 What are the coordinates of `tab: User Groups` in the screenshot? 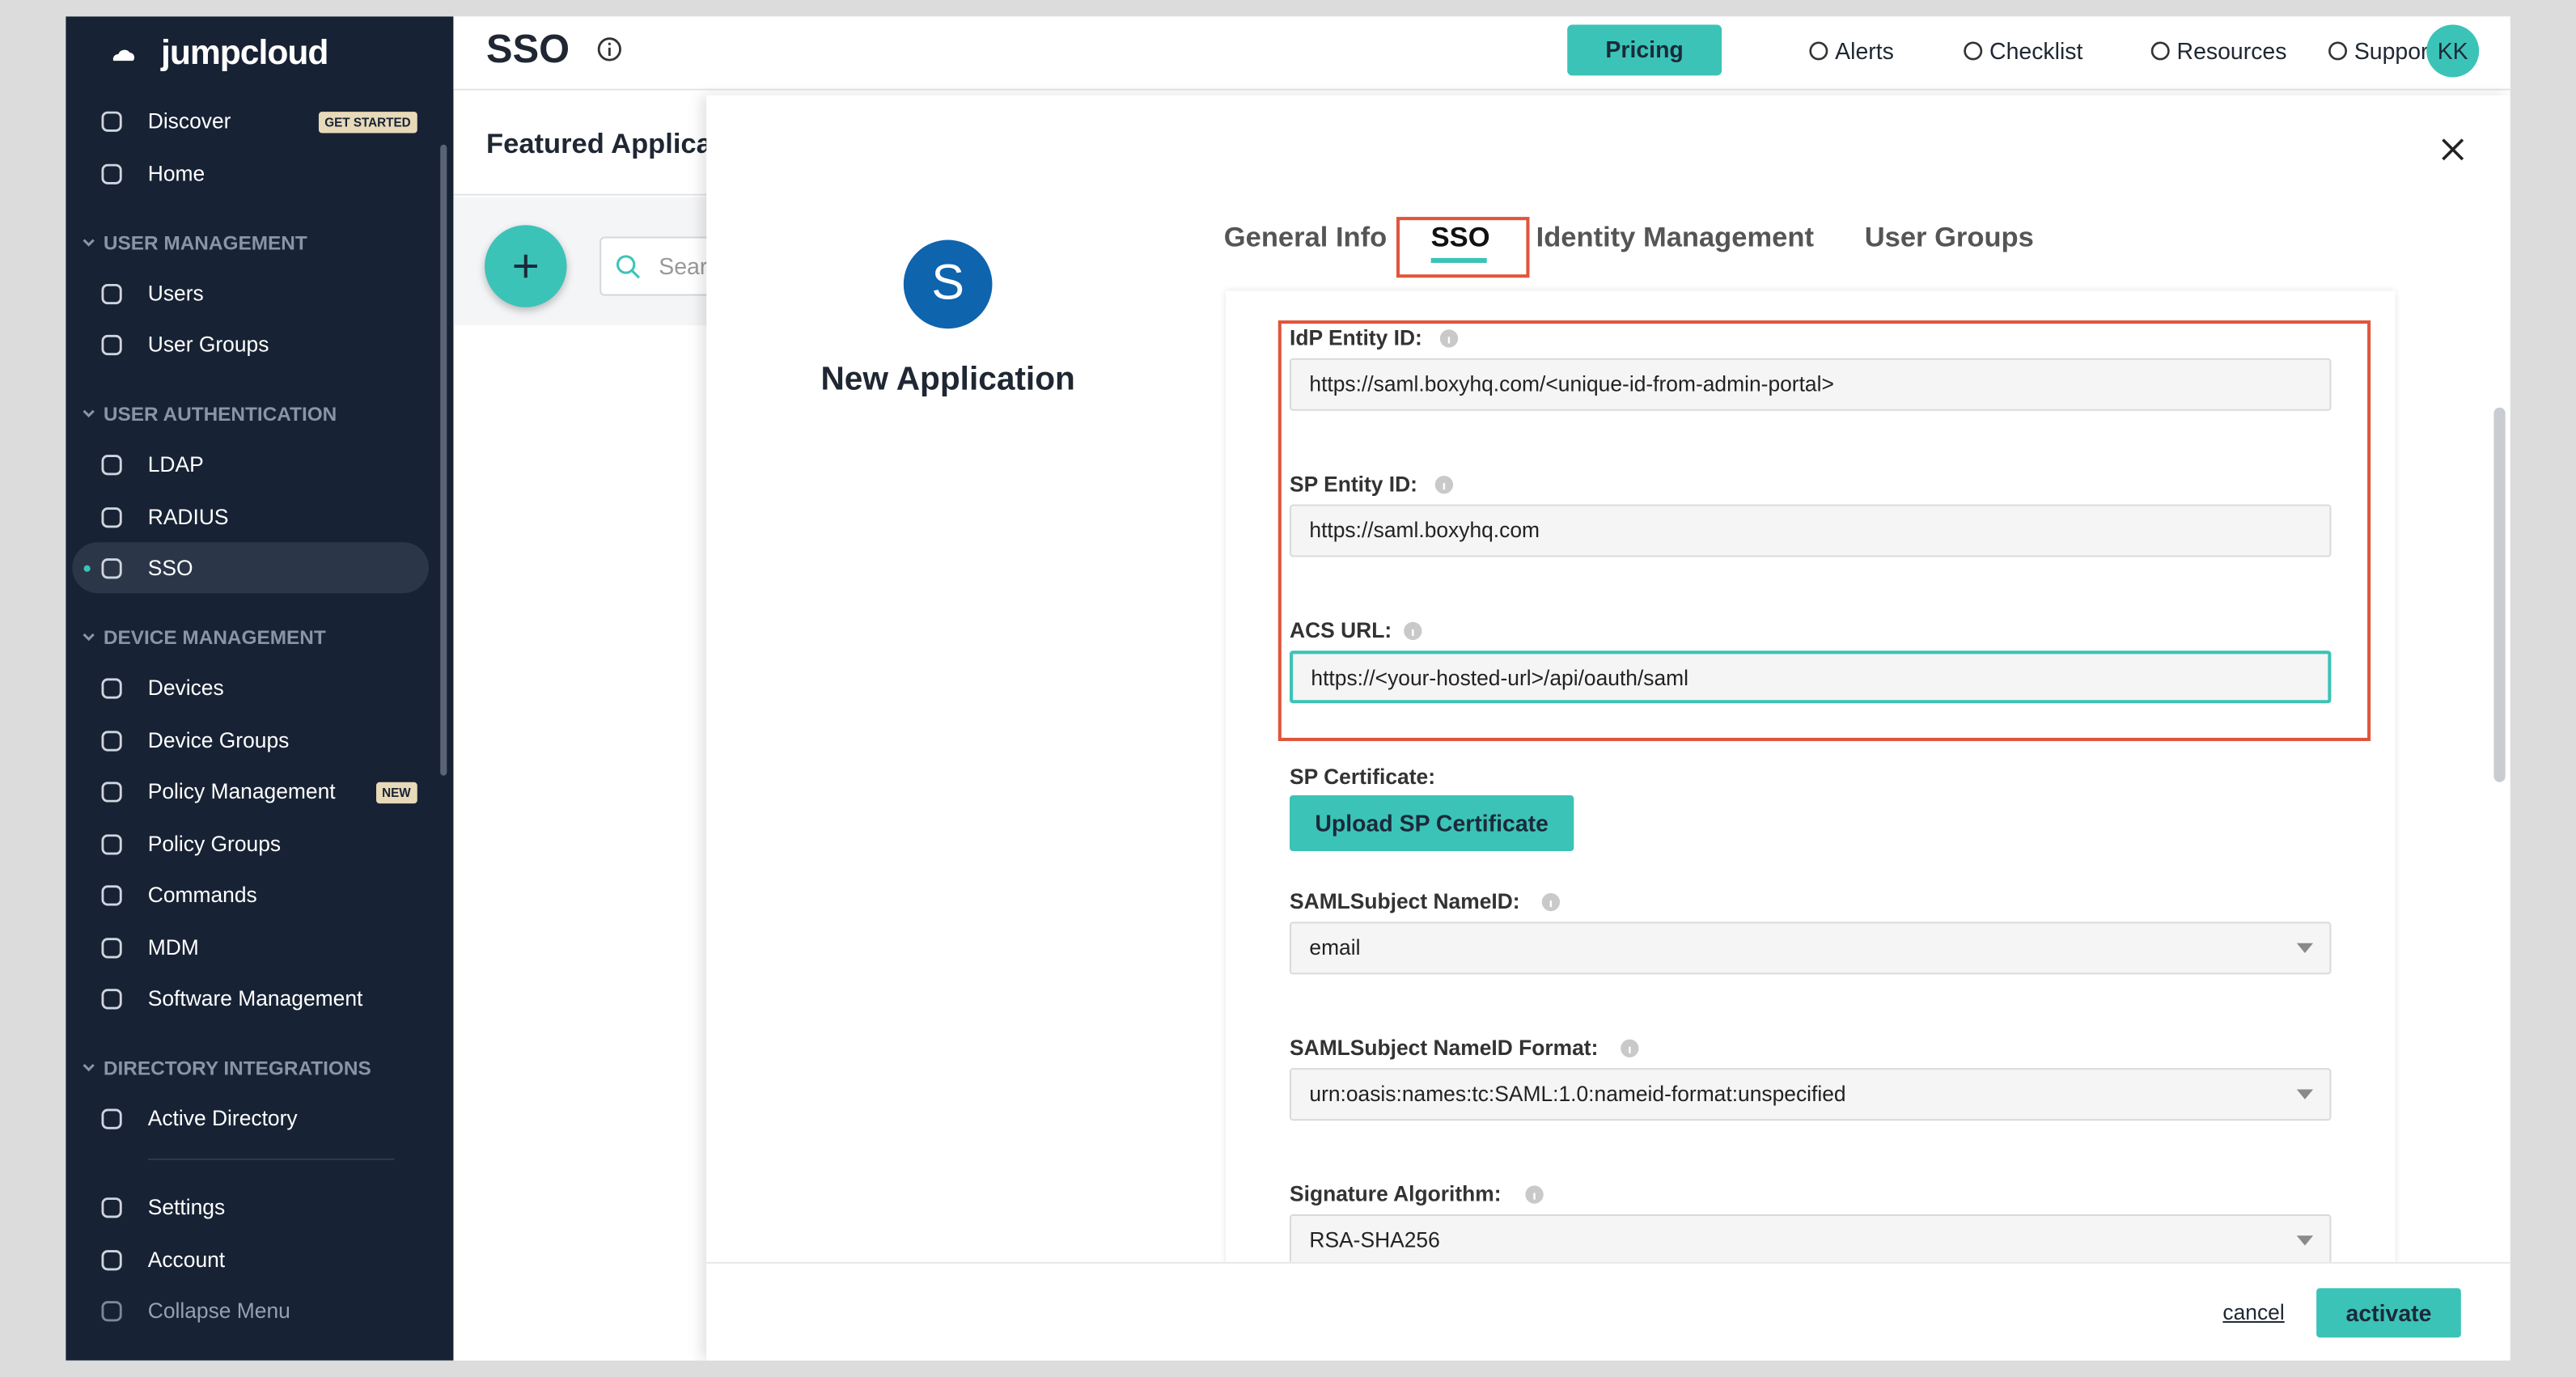 It's located at (1949, 237).